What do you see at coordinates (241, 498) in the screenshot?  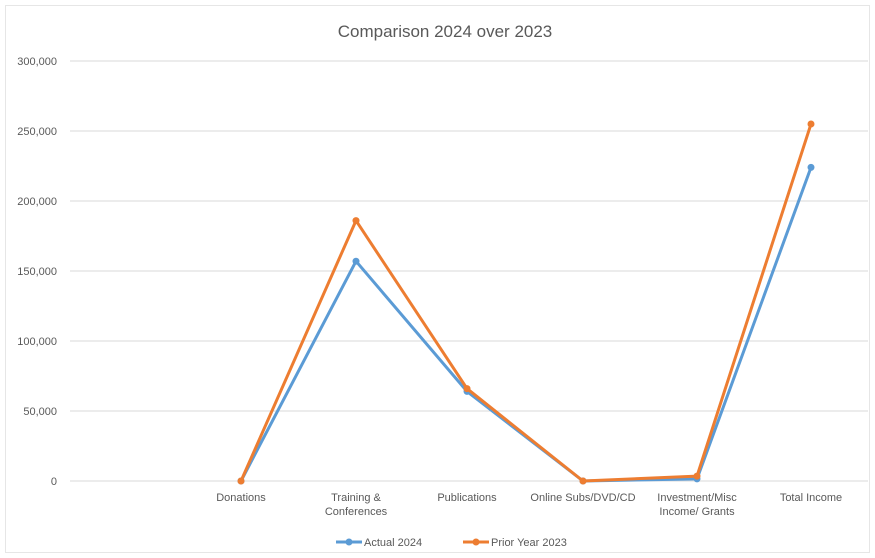 I see `x-tick-label: Donations` at bounding box center [241, 498].